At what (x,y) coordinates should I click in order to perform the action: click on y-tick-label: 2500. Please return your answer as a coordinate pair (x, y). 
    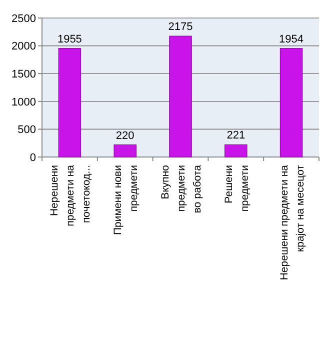
    Looking at the image, I should click on (24, 18).